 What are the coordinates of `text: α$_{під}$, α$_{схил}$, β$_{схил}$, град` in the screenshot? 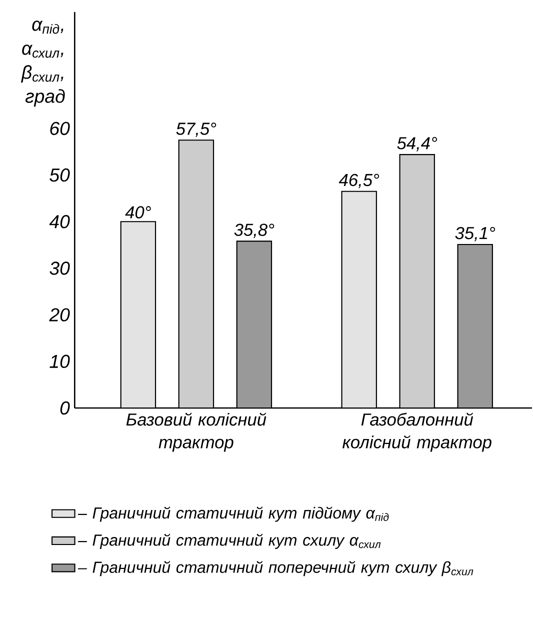 It's located at (42, 63).